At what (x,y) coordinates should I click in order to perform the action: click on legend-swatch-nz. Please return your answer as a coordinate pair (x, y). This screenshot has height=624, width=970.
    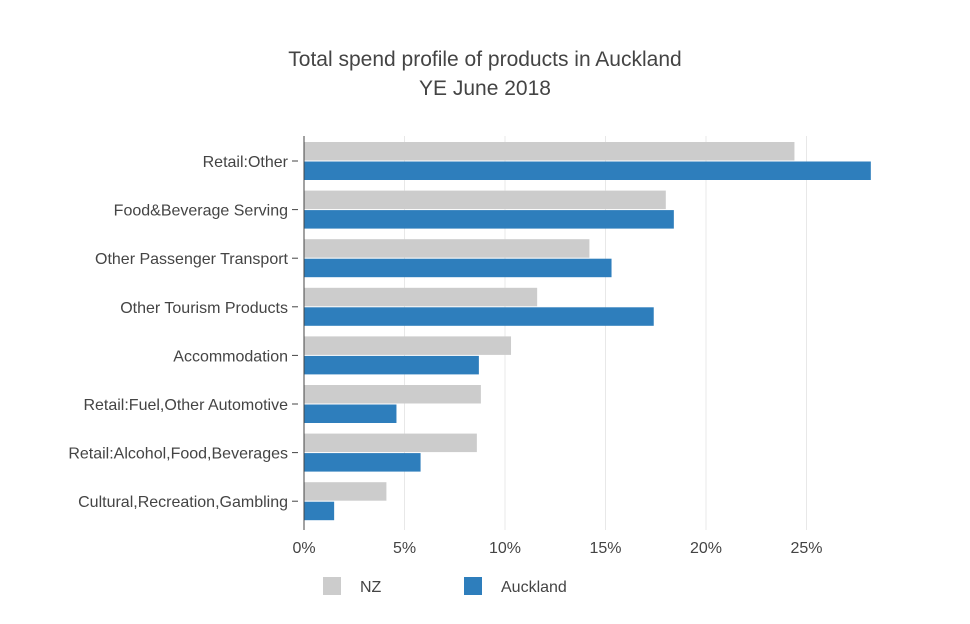
    Looking at the image, I should click on (332, 586).